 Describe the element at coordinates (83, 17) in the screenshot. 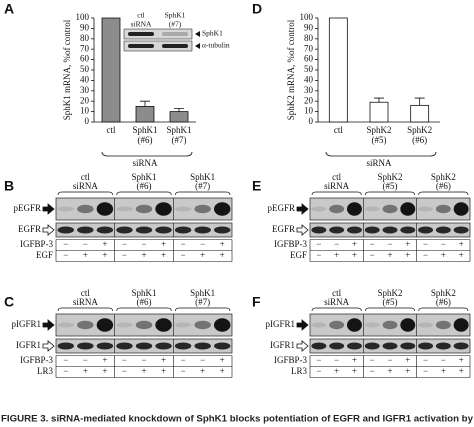

I see `y-tick-label: 100` at that location.